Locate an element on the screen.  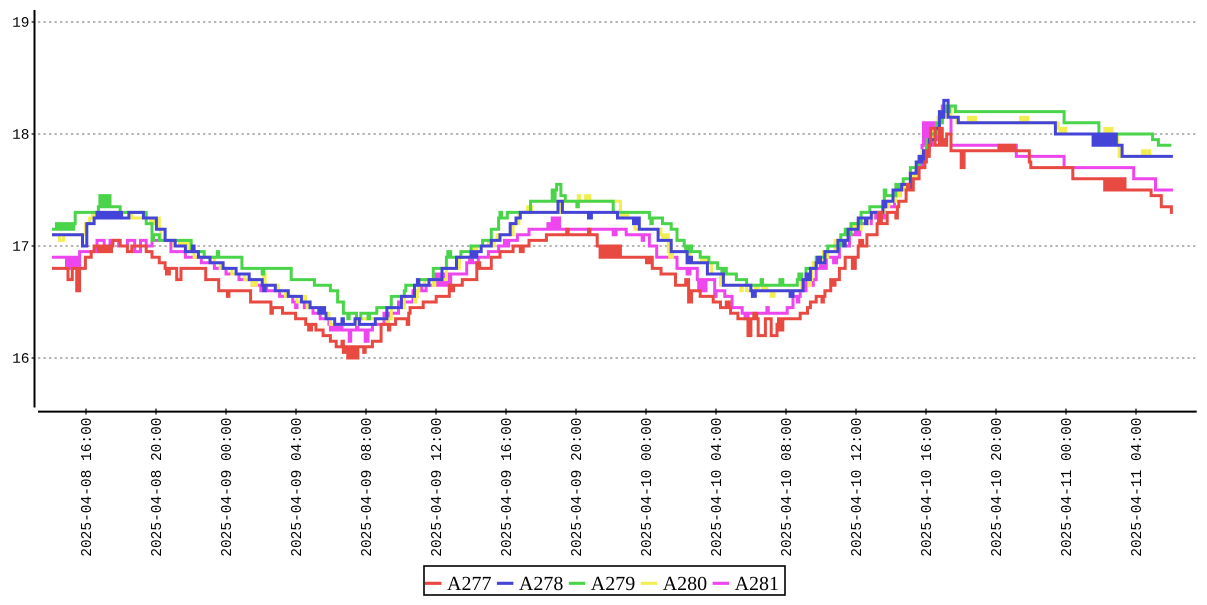
svg-text: 2025-04-11 00:00 is located at coordinates (1068, 487).